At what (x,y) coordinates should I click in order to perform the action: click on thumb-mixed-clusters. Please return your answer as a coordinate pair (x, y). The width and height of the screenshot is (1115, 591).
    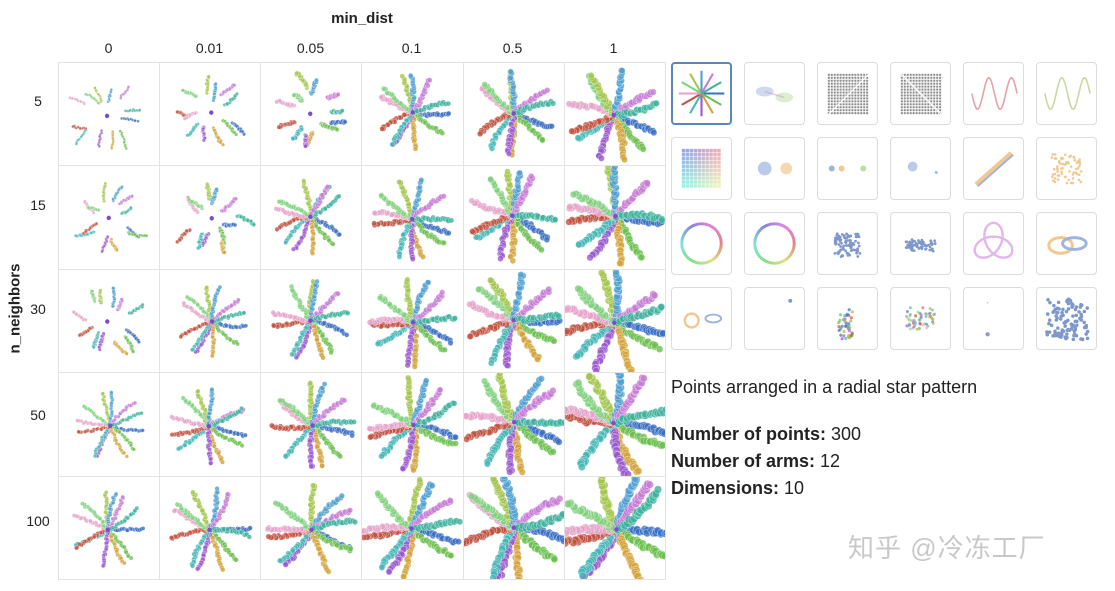
    Looking at the image, I should click on (920, 318).